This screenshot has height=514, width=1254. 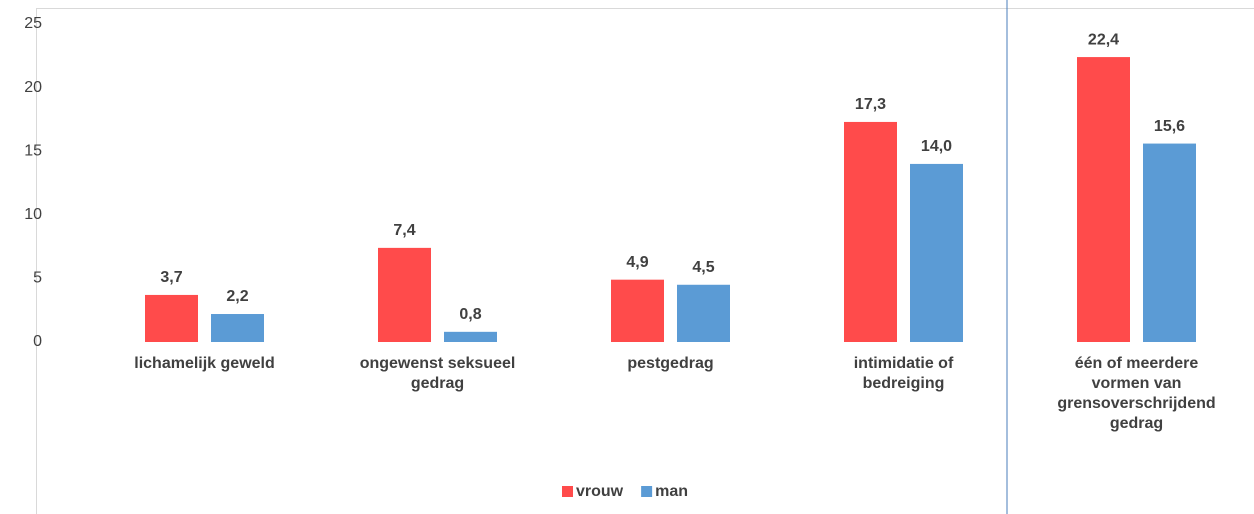 I want to click on y-tick-label: 25, so click(x=33, y=23).